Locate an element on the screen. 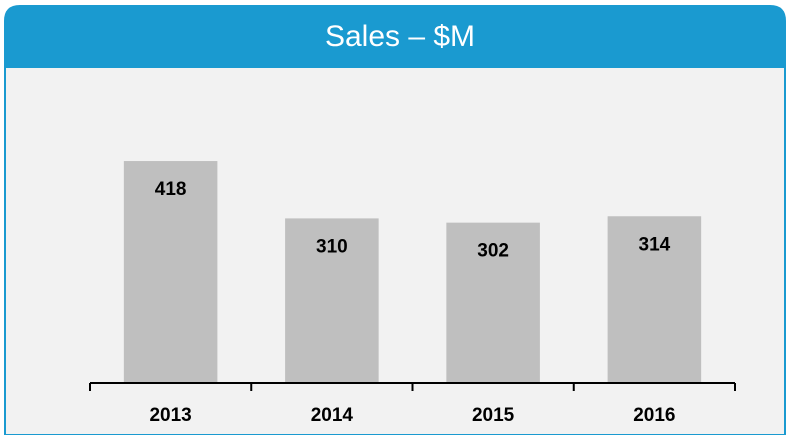 The width and height of the screenshot is (790, 435). data-label: 310 is located at coordinates (332, 246).